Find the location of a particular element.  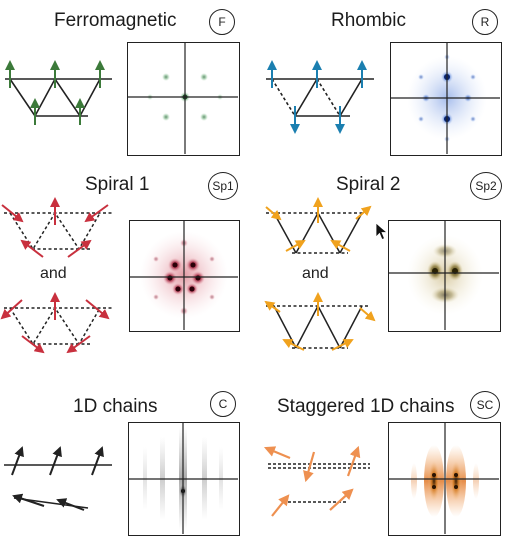

spiral-2-diffraction-pattern is located at coordinates (444, 276).